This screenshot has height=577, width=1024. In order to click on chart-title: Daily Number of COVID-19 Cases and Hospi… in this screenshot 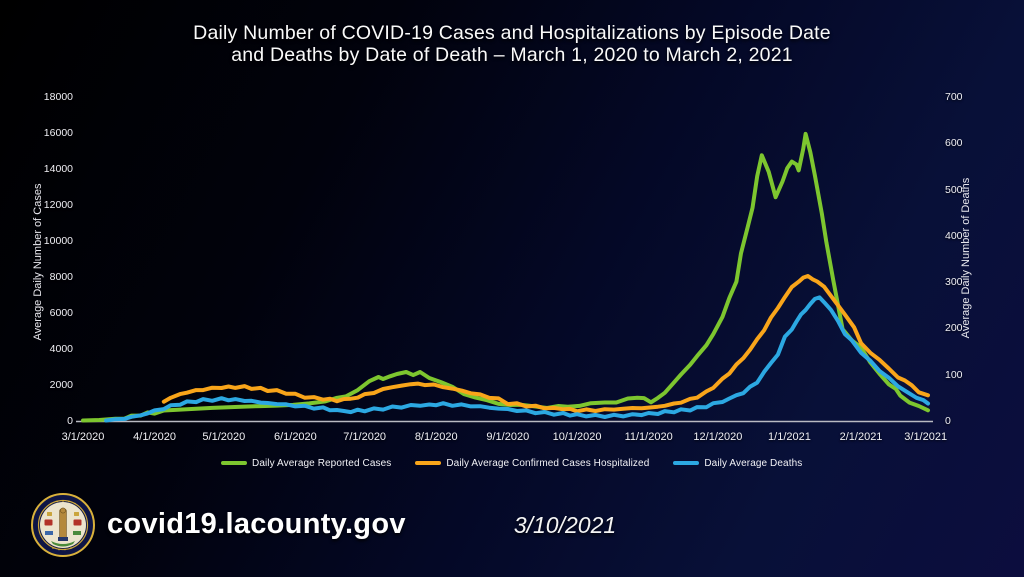, I will do `click(512, 44)`.